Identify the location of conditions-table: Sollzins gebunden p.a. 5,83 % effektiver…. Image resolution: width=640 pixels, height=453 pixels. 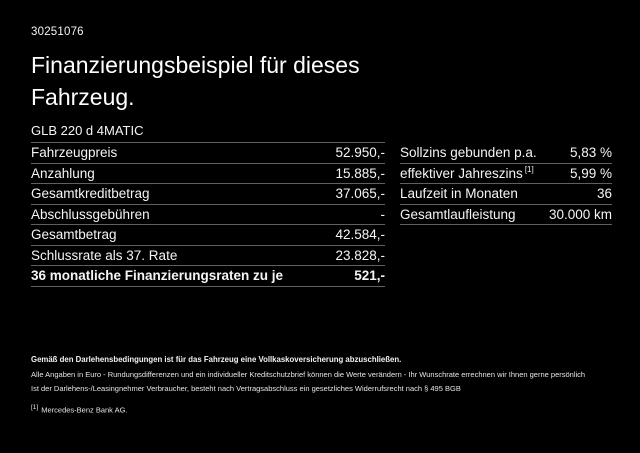
(506, 184).